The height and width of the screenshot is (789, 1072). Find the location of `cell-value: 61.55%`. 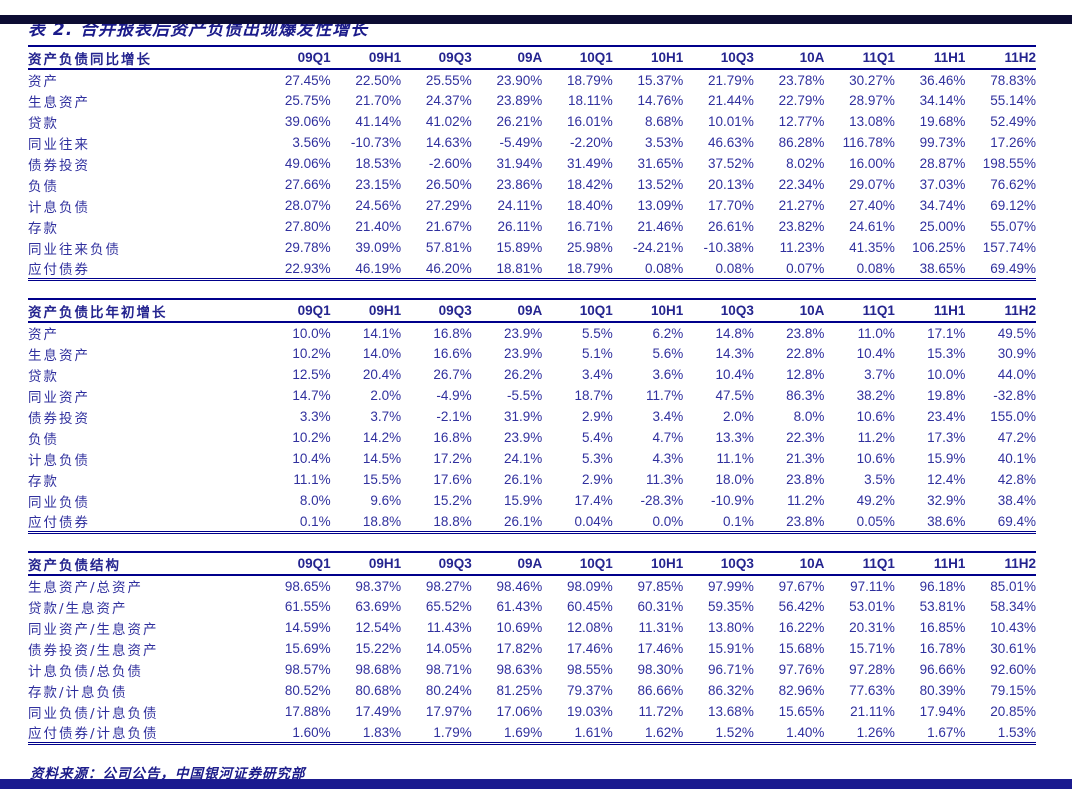

cell-value: 61.55% is located at coordinates (307, 606).